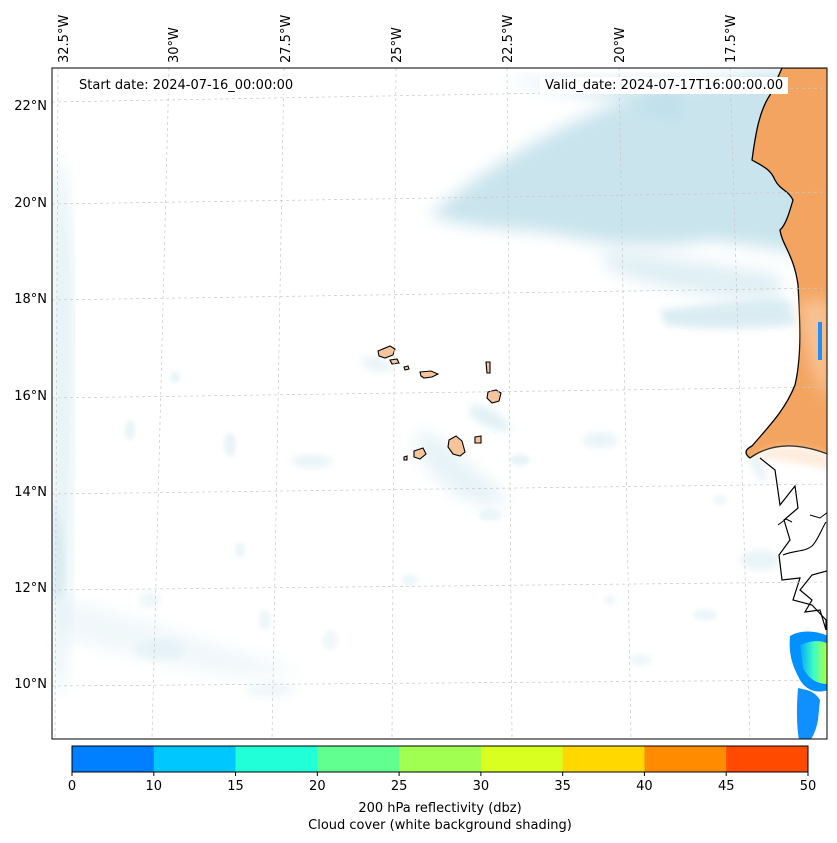 This screenshot has height=843, width=837. I want to click on lon-label: 22.5°W, so click(508, 39).